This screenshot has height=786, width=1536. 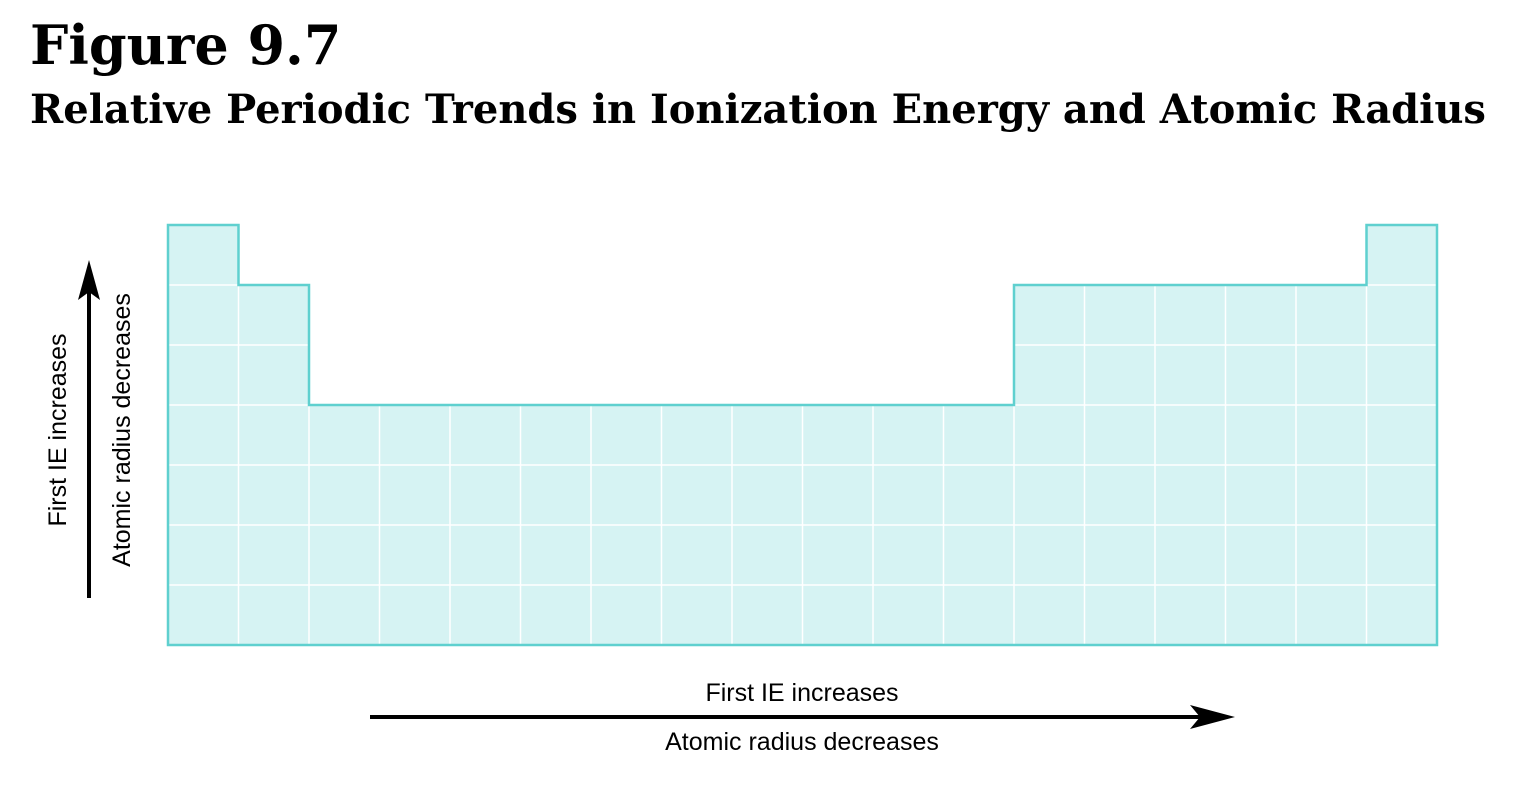 I want to click on figure-title: Figure 9.7, so click(x=186, y=45).